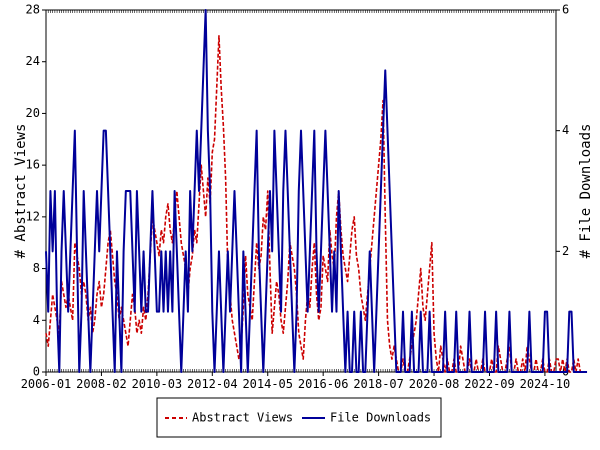  I want to click on y-left-tick-label: 28, so click(33, 10).